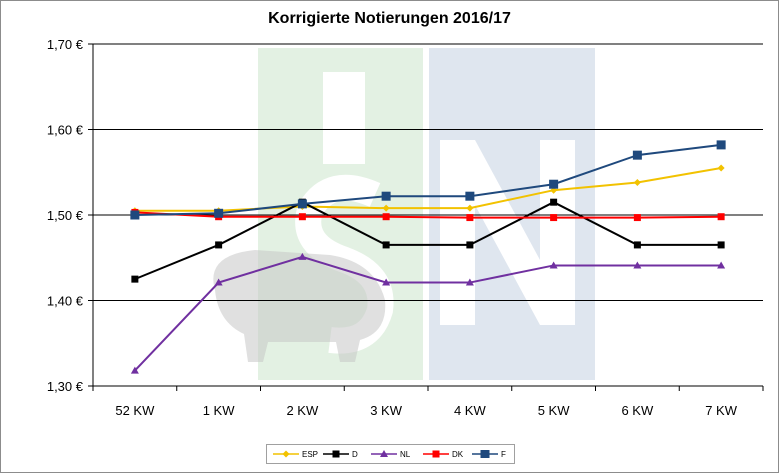 Image resolution: width=779 pixels, height=473 pixels. I want to click on x-tick-label: 6 KW, so click(637, 410).